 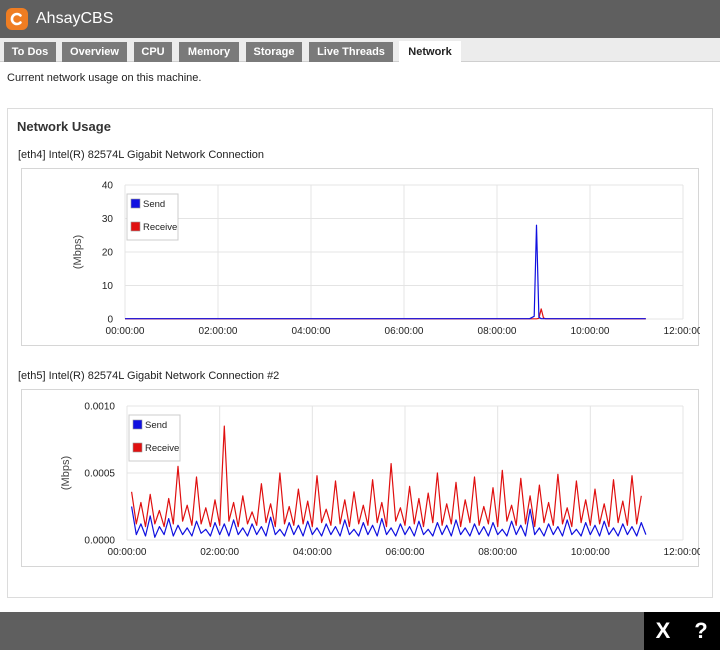 What do you see at coordinates (311, 331) in the screenshot?
I see `c0-x-tick-label: 04:00:00` at bounding box center [311, 331].